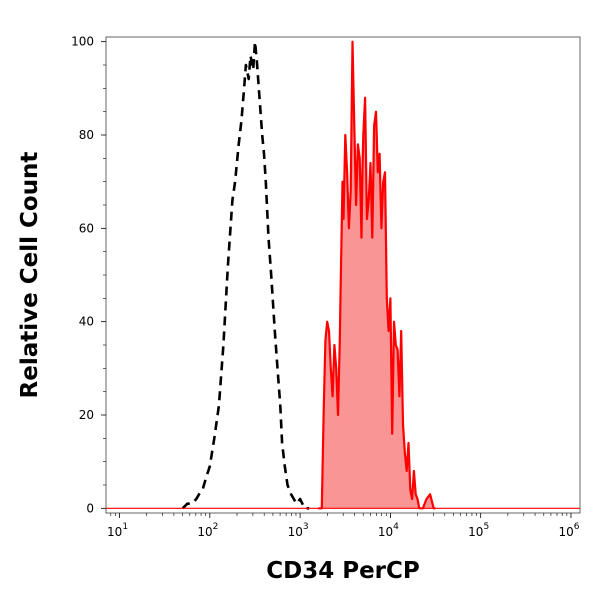  I want to click on y-axis-title: Relative Cell Count, so click(30, 275).